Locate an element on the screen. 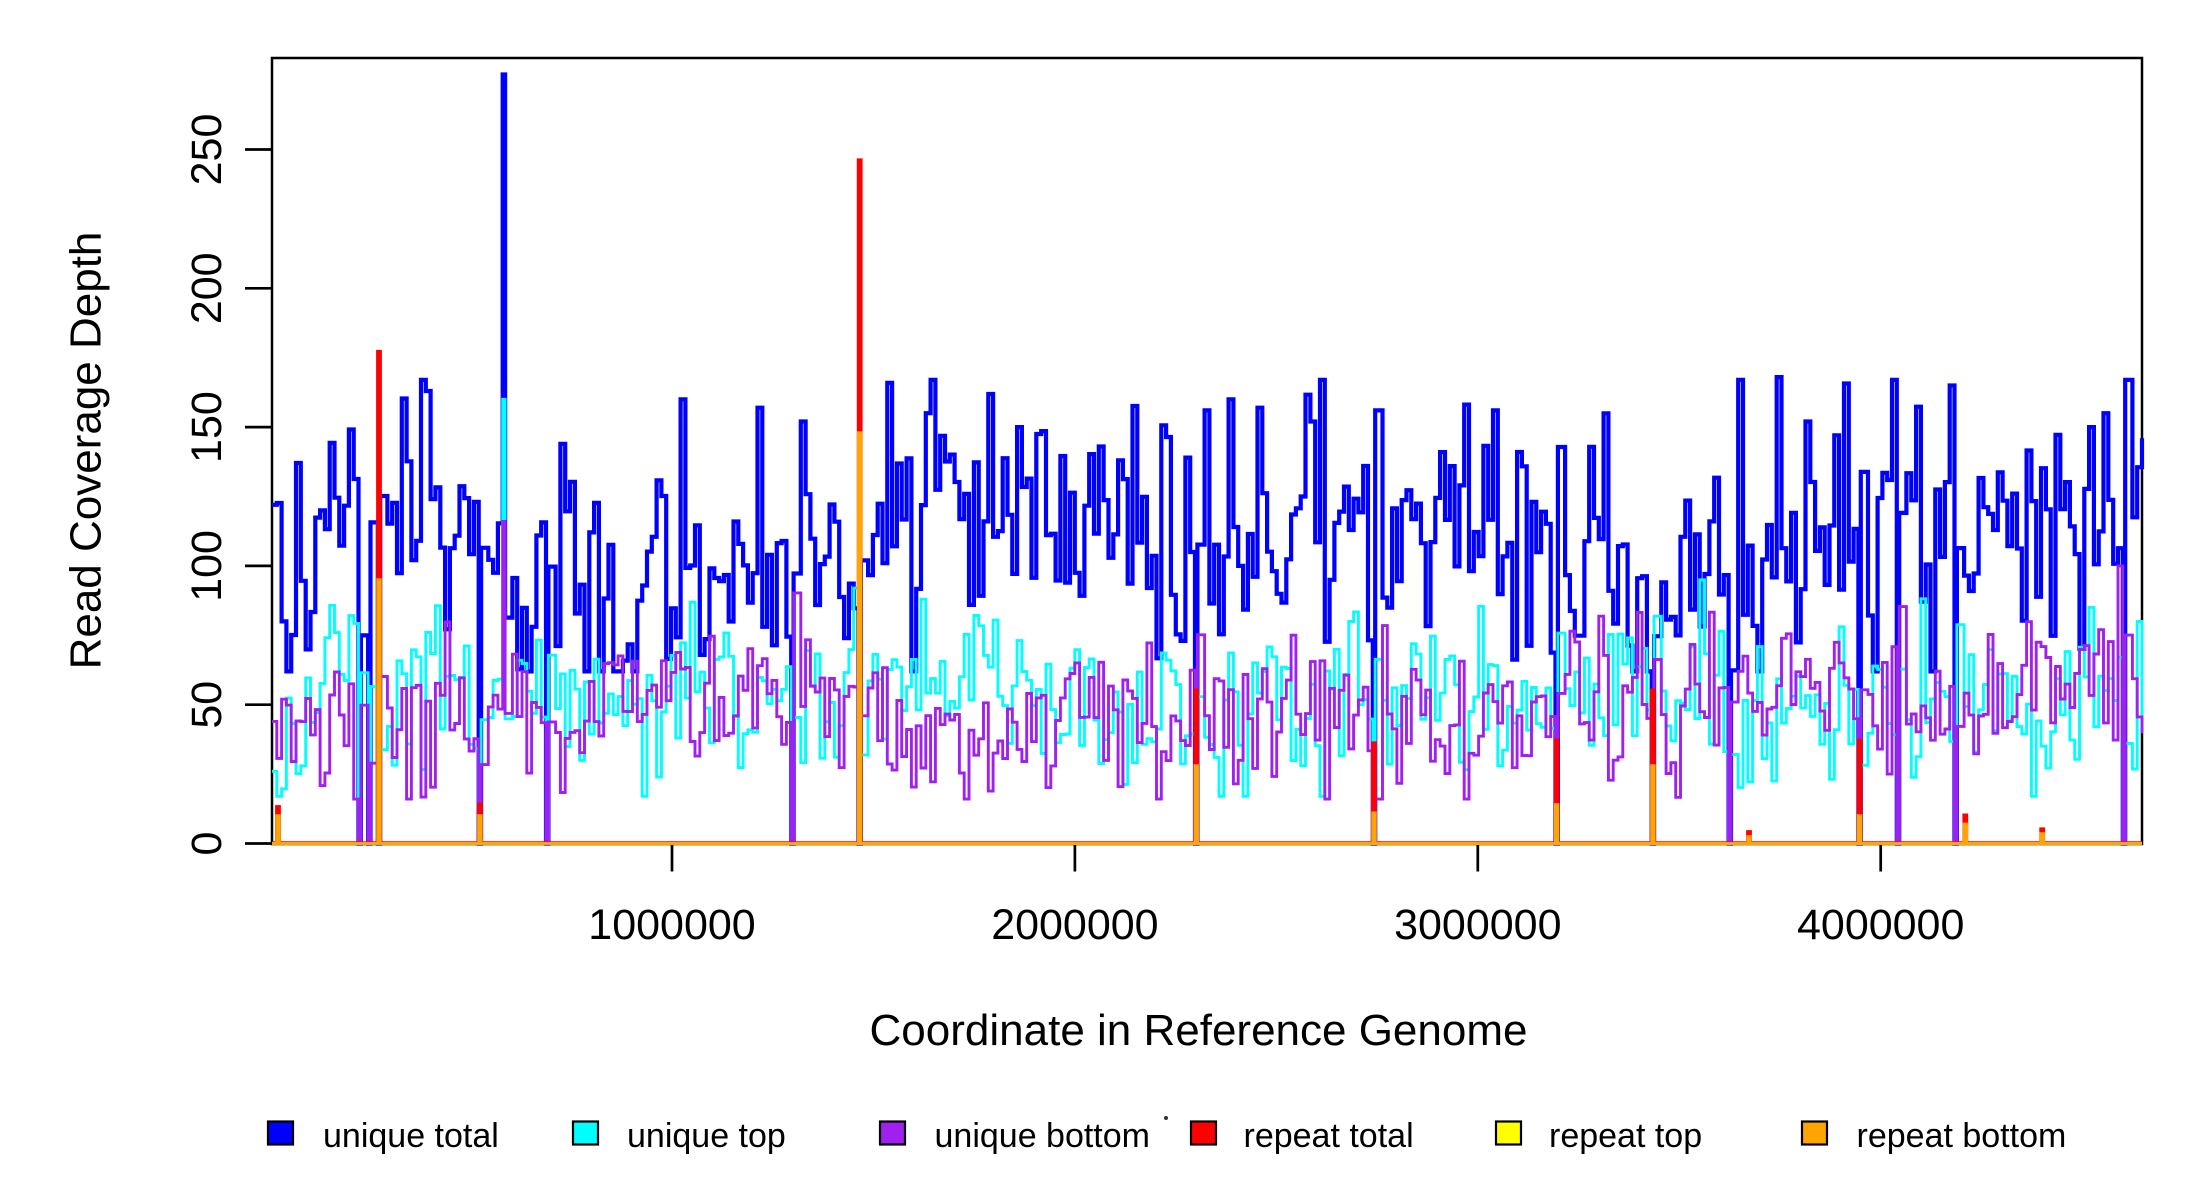 The width and height of the screenshot is (2200, 1200). svg-text: 4000000 is located at coordinates (1880, 925).